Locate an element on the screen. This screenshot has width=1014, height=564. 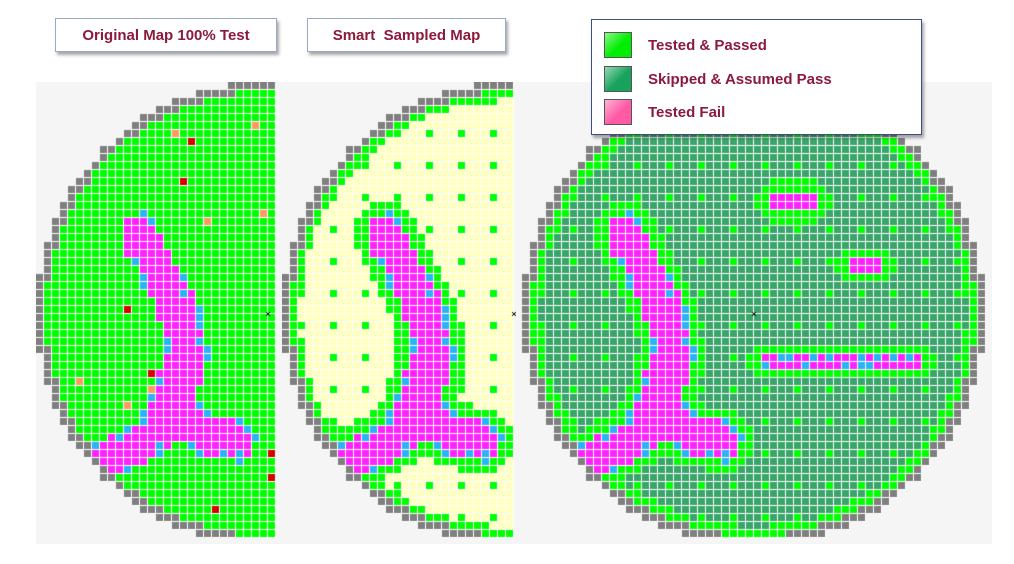
legend-item-tested-passed: Tested & Passed is located at coordinates (685, 45).